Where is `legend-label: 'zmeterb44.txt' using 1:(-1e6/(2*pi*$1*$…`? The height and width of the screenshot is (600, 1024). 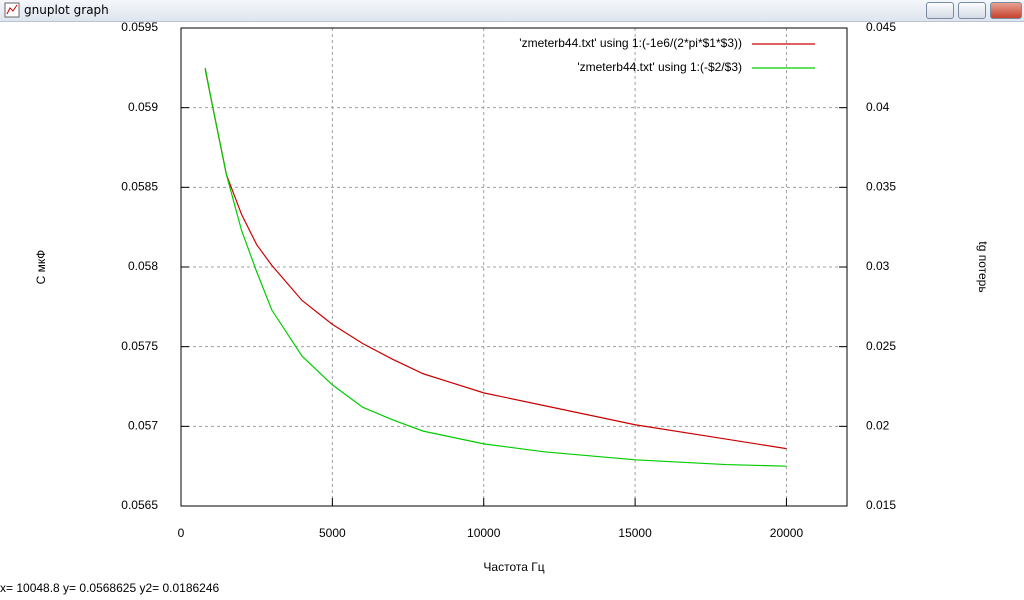 legend-label: 'zmeterb44.txt' using 1:(-1e6/(2*pi*$1*$… is located at coordinates (630, 43).